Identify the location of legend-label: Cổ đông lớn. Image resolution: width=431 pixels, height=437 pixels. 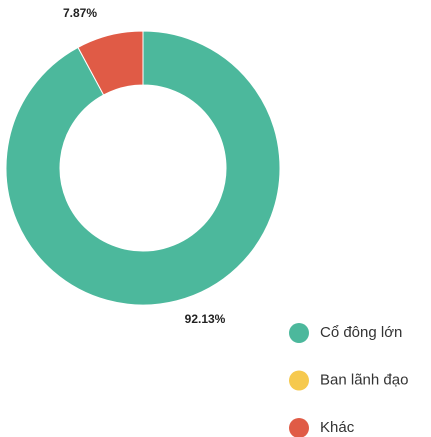
(361, 332).